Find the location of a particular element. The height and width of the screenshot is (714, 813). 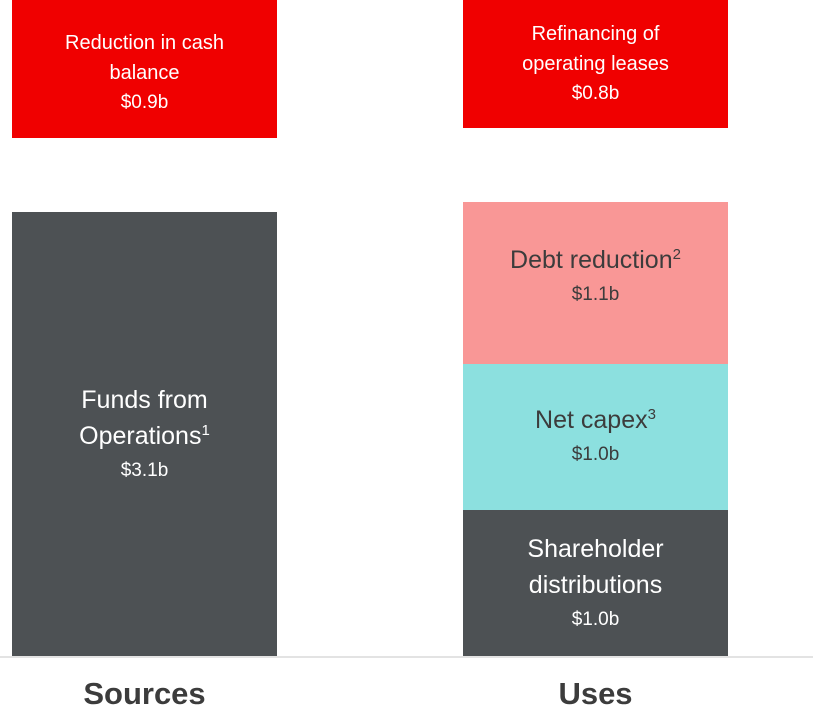

block-line: distributions is located at coordinates (595, 584).